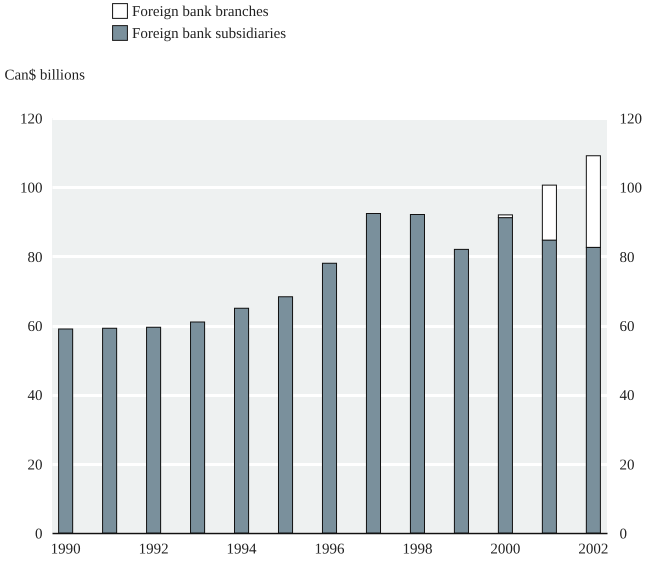 The height and width of the screenshot is (567, 654). I want to click on x-tick-label: 1994, so click(242, 550).